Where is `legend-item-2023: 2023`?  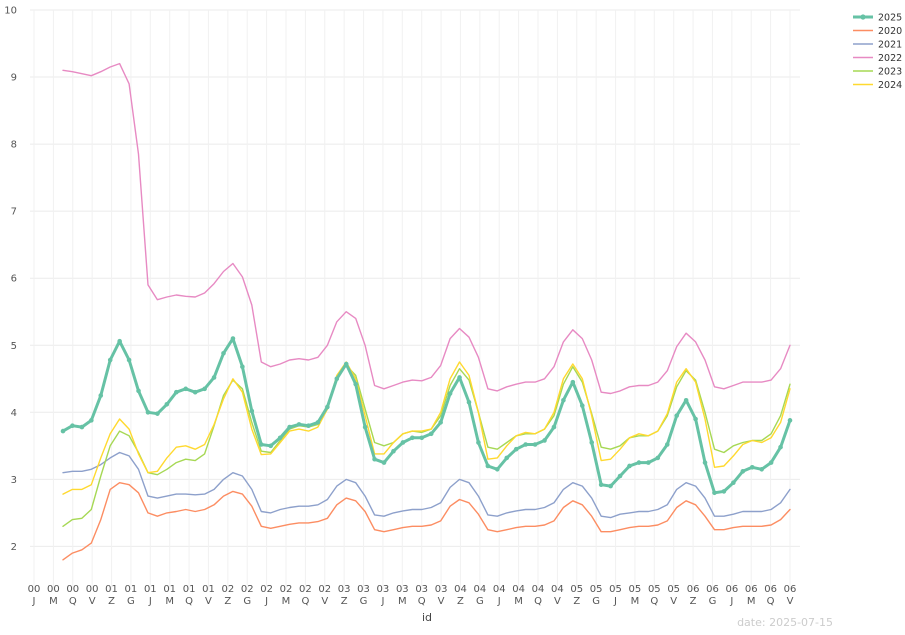 legend-item-2023: 2023 is located at coordinates (877, 72).